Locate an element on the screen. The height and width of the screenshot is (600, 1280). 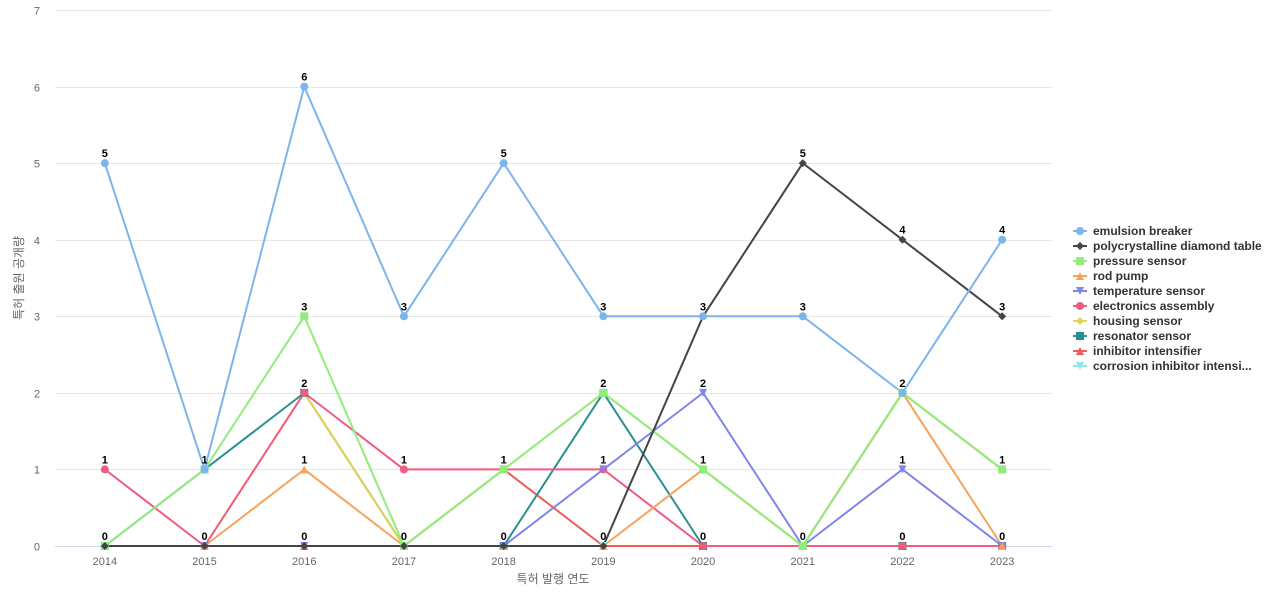
legend-item: resonator sensor is located at coordinates (1132, 336).